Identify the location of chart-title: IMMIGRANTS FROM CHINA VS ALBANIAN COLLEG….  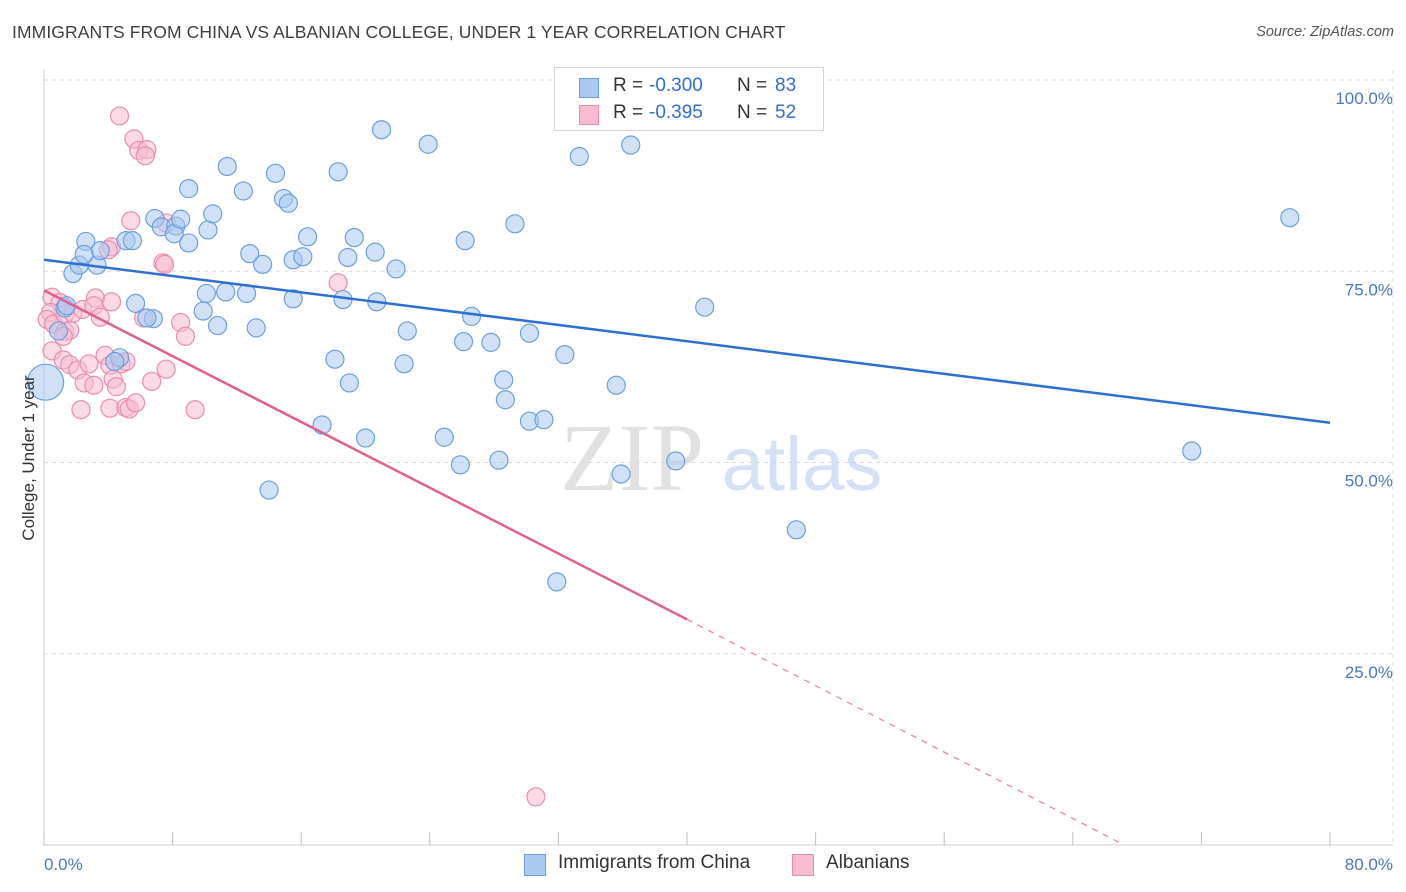
(399, 32).